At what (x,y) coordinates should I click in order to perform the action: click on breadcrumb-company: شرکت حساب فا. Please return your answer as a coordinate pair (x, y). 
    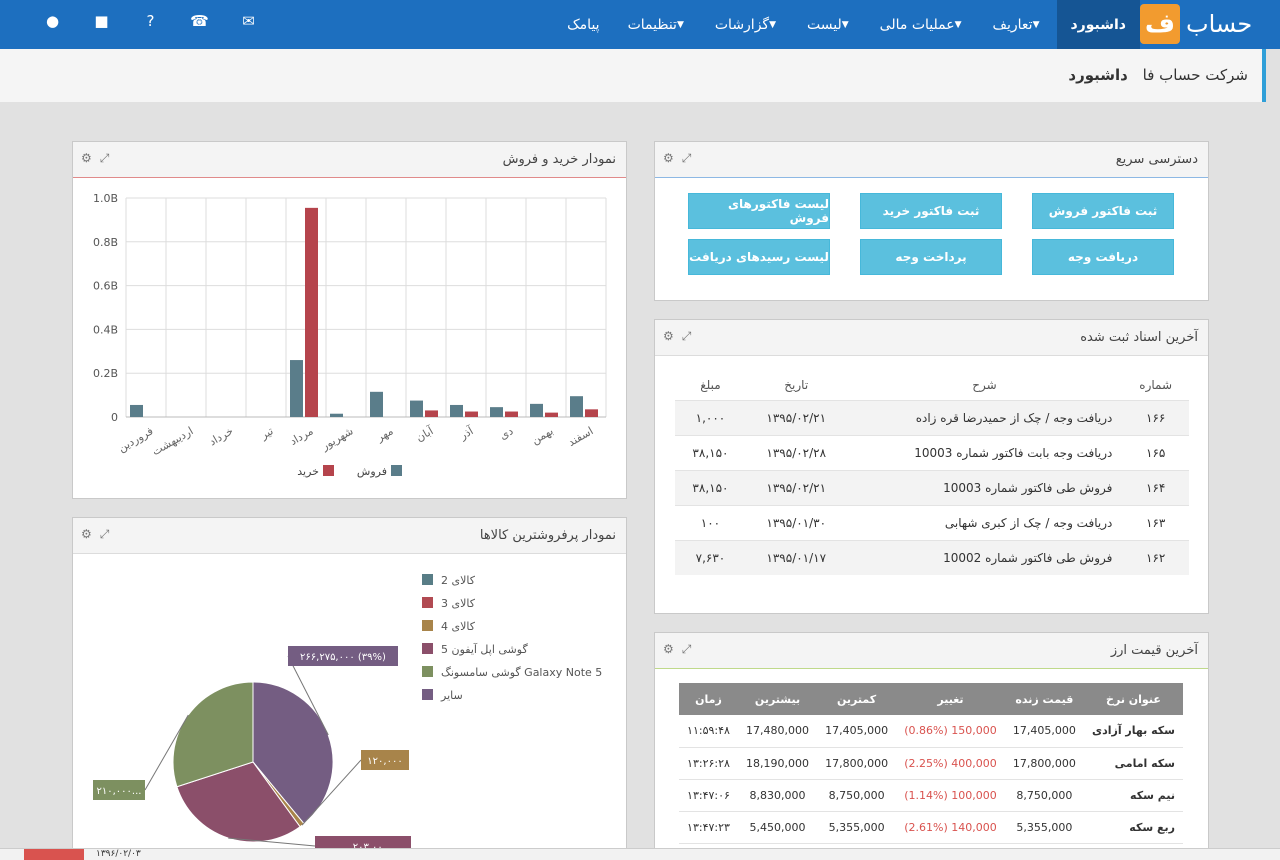
    Looking at the image, I should click on (1195, 75).